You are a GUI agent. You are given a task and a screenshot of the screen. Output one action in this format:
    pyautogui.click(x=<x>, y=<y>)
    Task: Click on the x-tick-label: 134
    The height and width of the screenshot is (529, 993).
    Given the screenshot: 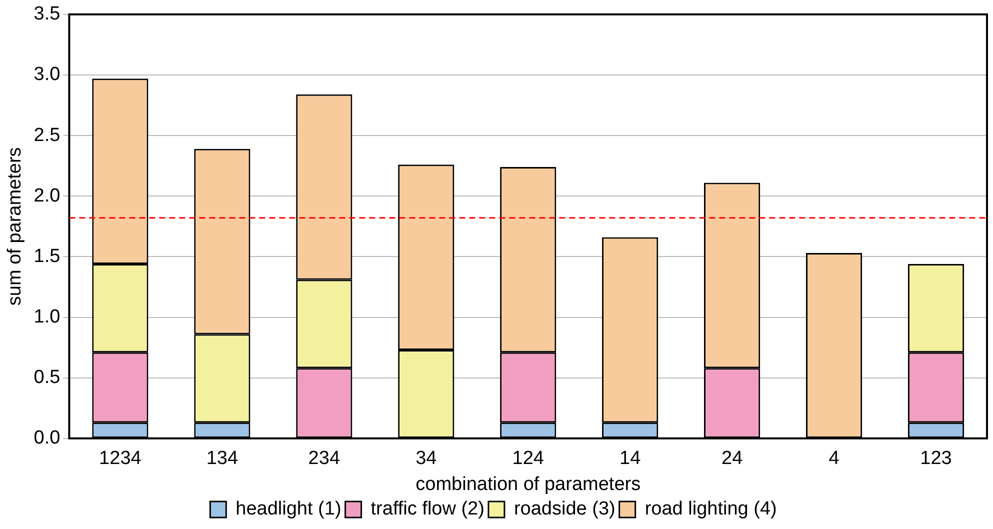 What is the action you would take?
    pyautogui.click(x=222, y=459)
    